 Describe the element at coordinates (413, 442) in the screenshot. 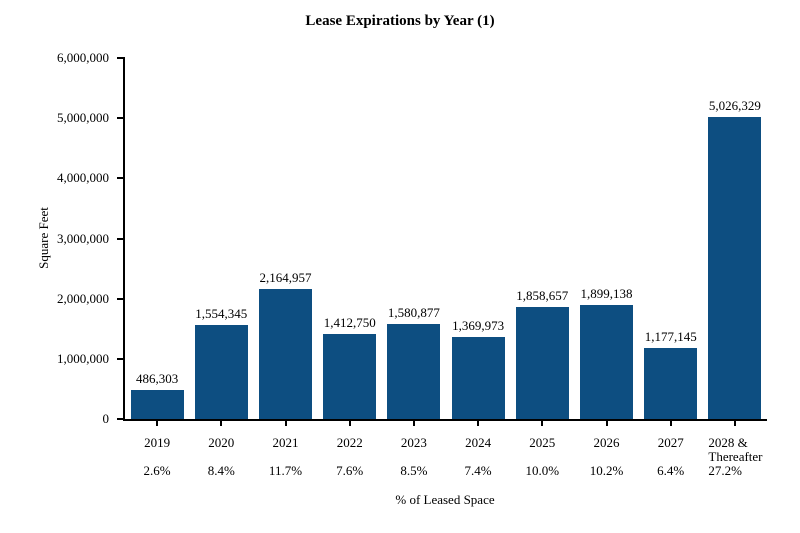

I see `x-category-label: 2023` at that location.